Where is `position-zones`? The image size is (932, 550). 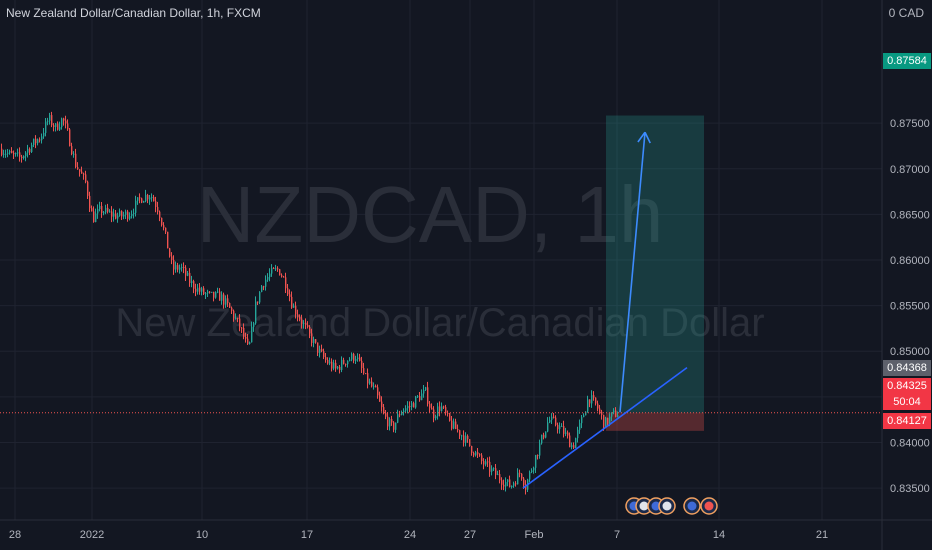
position-zones is located at coordinates (655, 273).